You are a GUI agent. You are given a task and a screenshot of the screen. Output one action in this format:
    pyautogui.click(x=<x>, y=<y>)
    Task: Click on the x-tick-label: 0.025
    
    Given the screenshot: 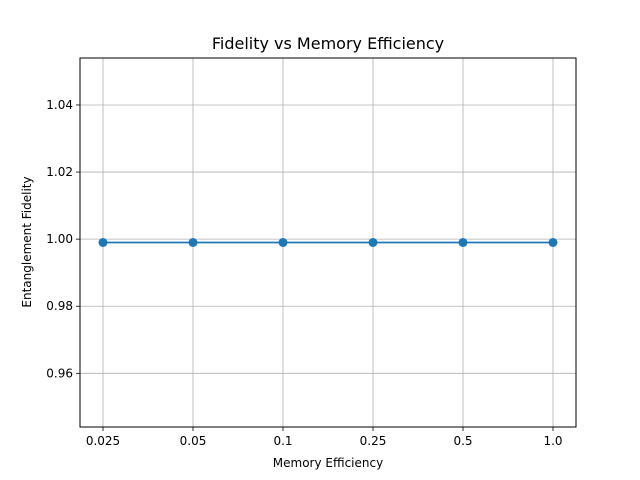 What is the action you would take?
    pyautogui.click(x=103, y=441)
    